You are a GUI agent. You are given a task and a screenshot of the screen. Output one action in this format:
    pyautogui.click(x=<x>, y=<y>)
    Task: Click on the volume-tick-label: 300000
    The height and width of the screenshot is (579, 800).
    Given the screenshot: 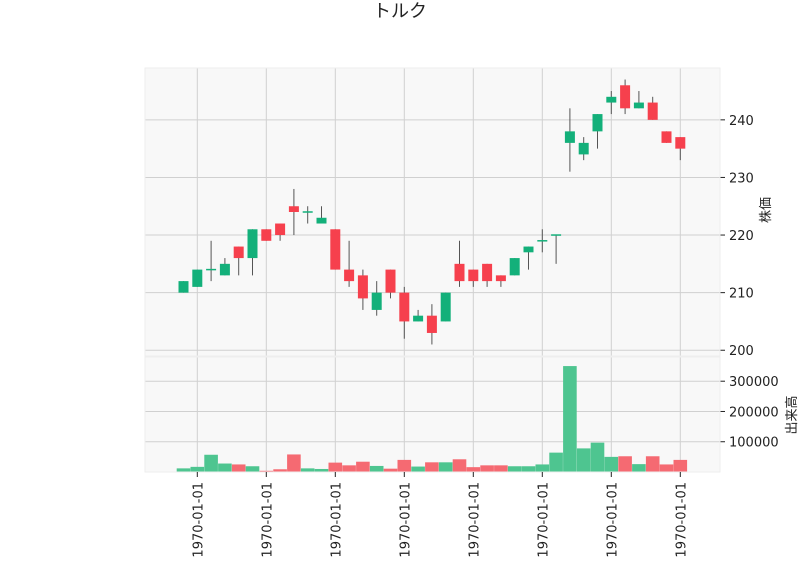 What is the action you would take?
    pyautogui.click(x=754, y=382)
    